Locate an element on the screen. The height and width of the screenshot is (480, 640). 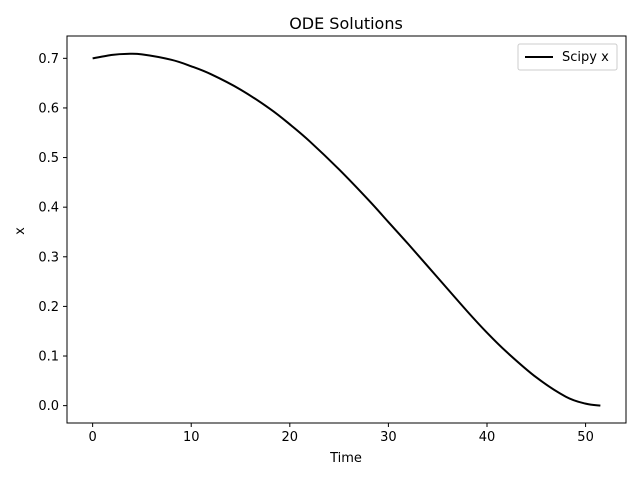
x-tick-label: 50 is located at coordinates (585, 437).